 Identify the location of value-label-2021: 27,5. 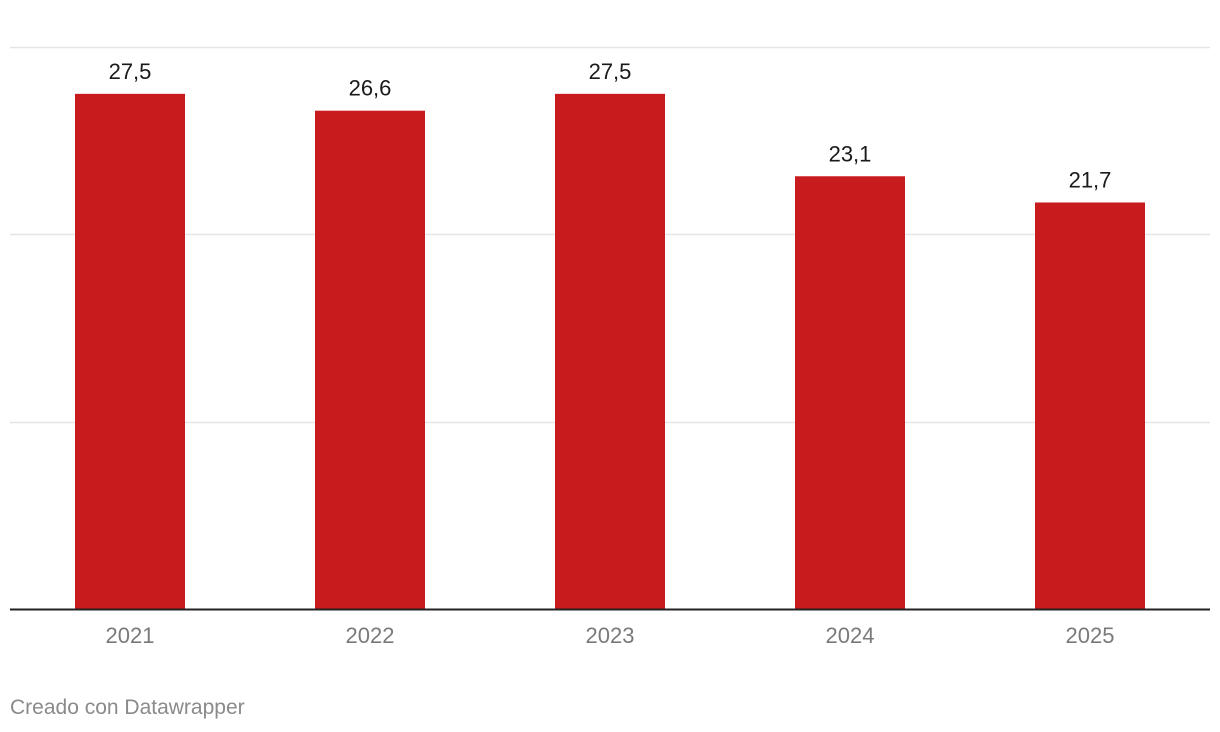
(130, 71).